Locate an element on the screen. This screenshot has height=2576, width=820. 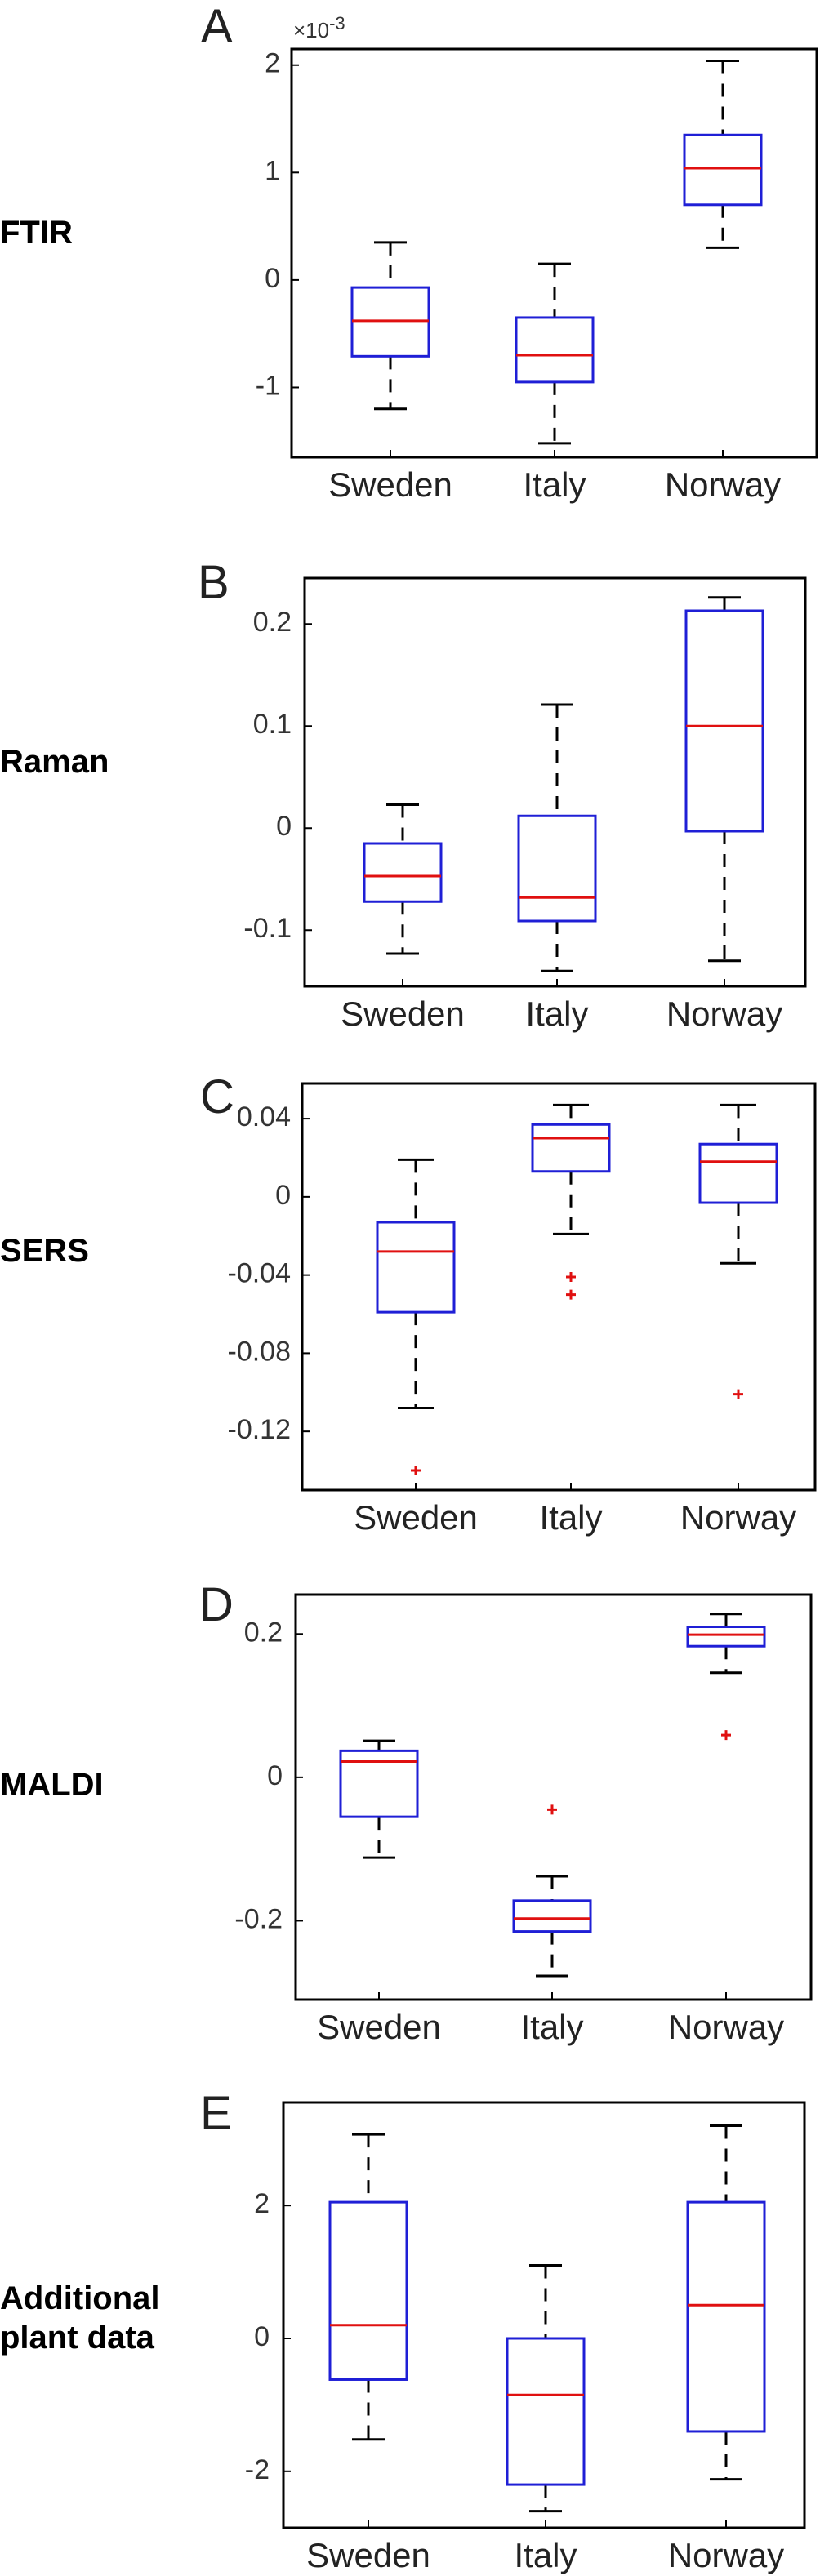
row-label: FTIR is located at coordinates (36, 233).